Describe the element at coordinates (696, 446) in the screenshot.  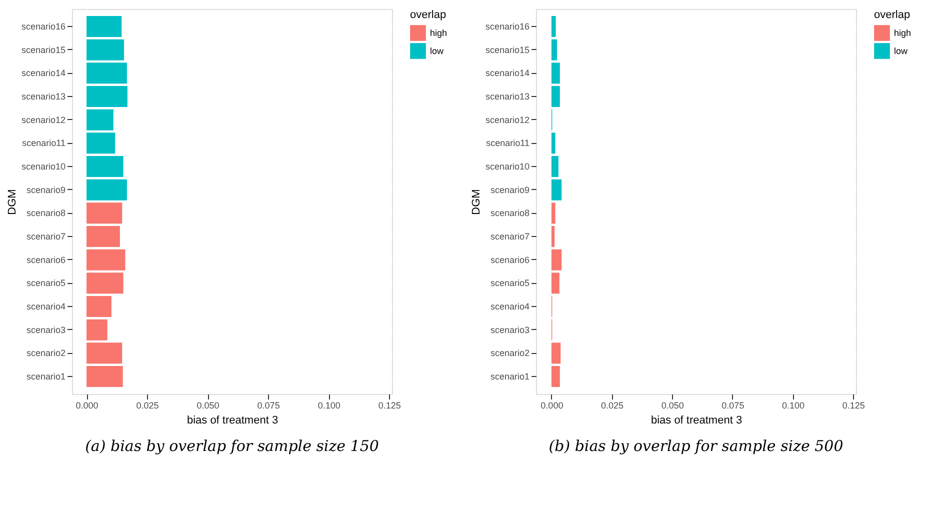
I see `text: (b) bias by overlap for sample size 500` at that location.